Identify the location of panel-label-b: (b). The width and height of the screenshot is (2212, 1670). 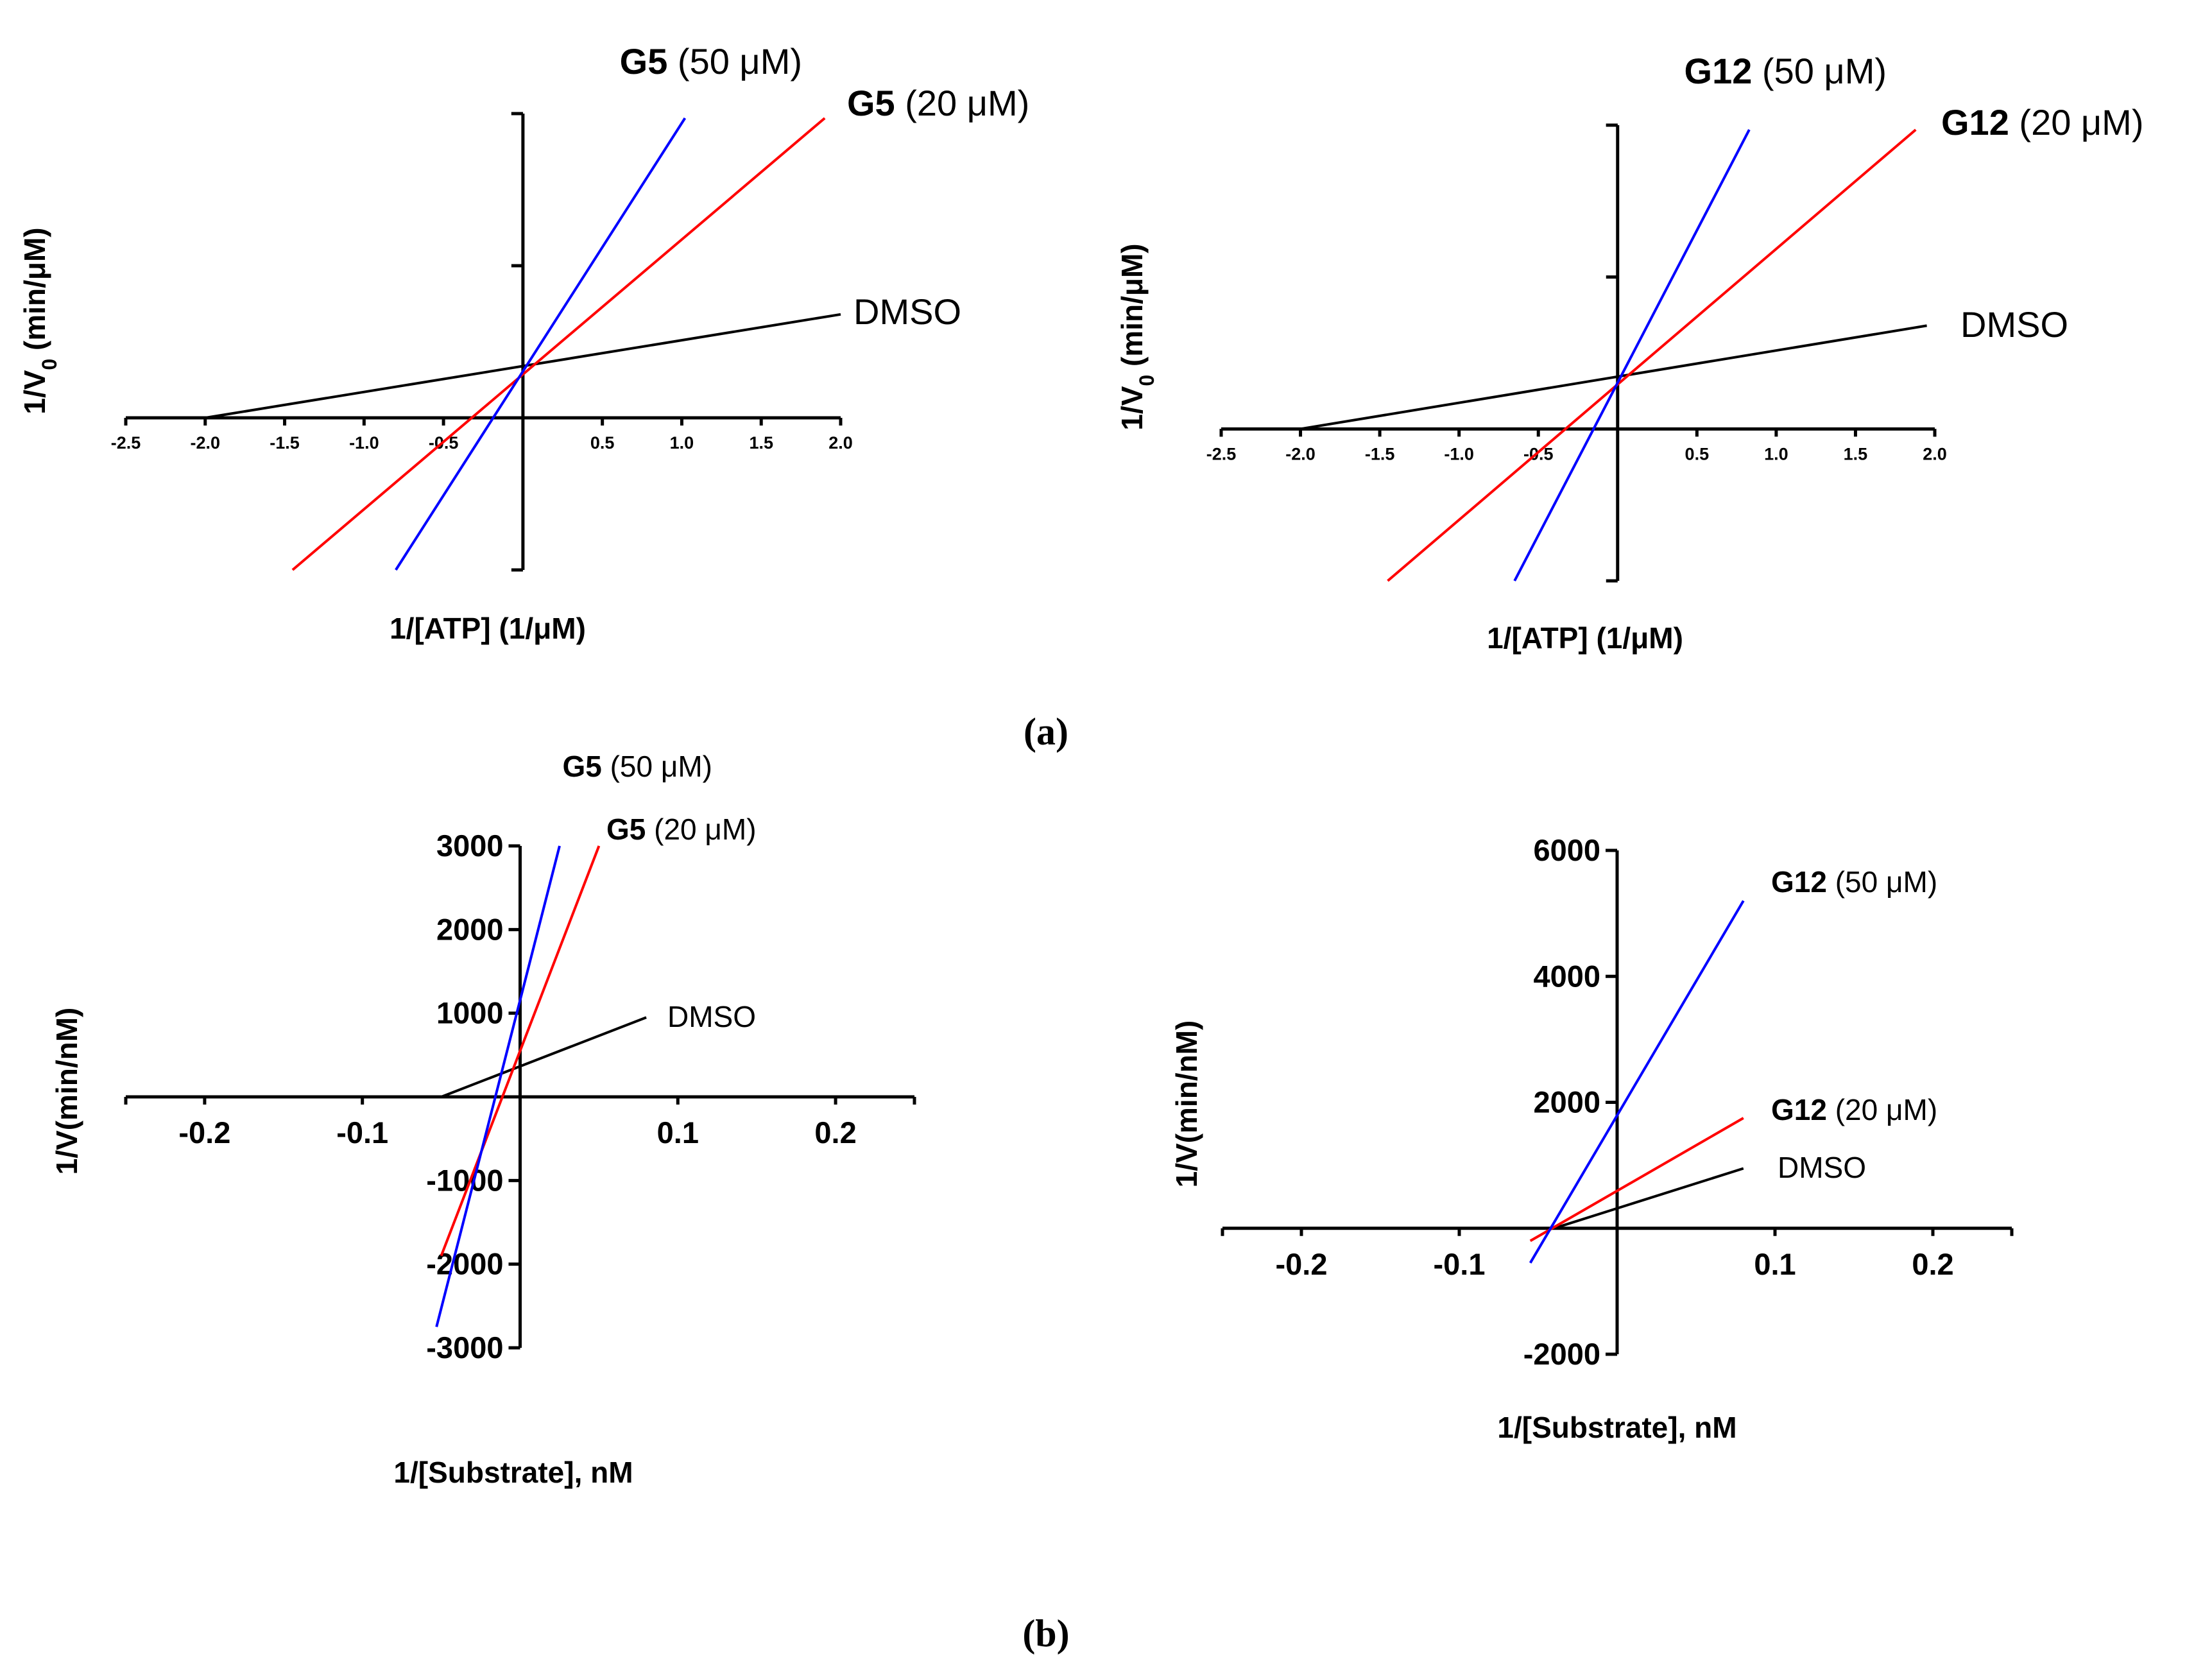
(1045, 1633).